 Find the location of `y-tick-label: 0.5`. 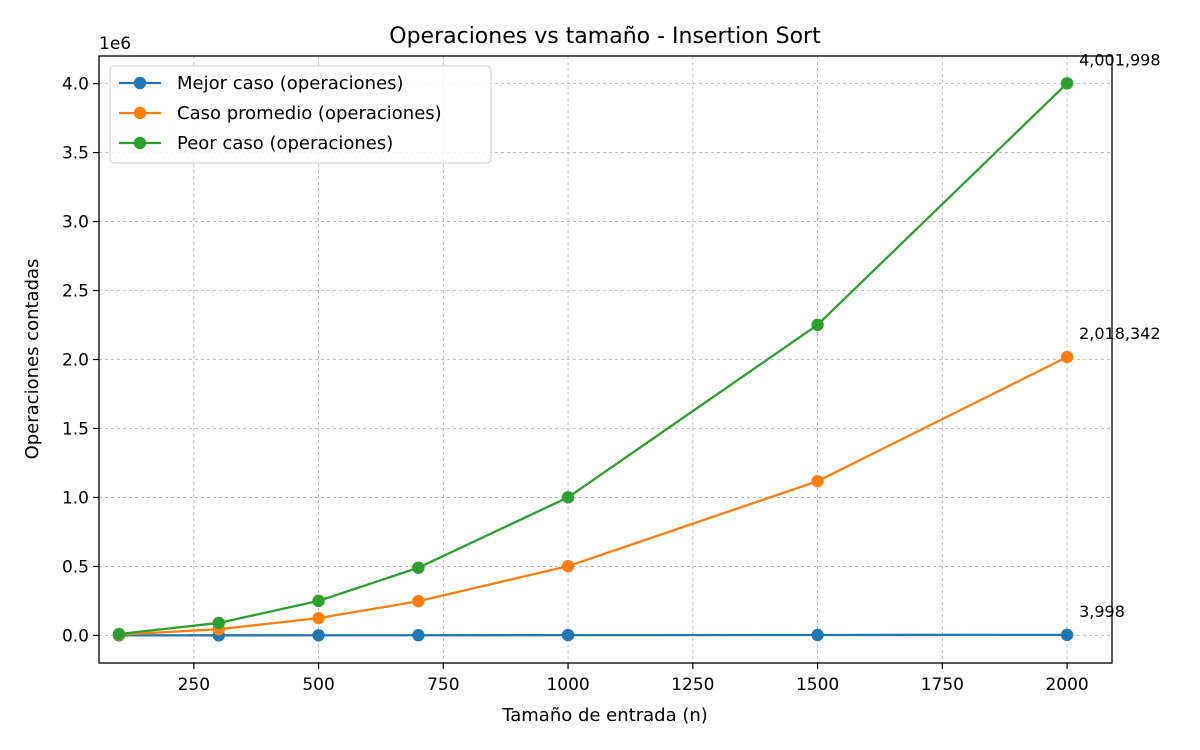

y-tick-label: 0.5 is located at coordinates (75, 567).